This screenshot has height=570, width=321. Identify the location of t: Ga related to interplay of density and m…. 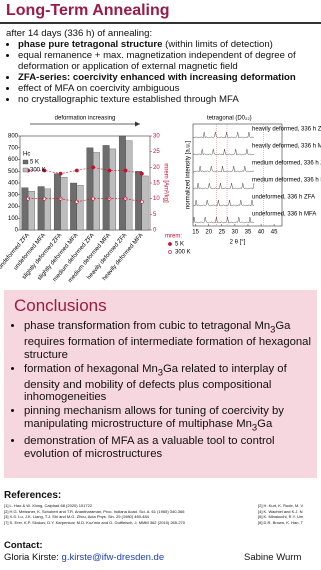
(155, 383).